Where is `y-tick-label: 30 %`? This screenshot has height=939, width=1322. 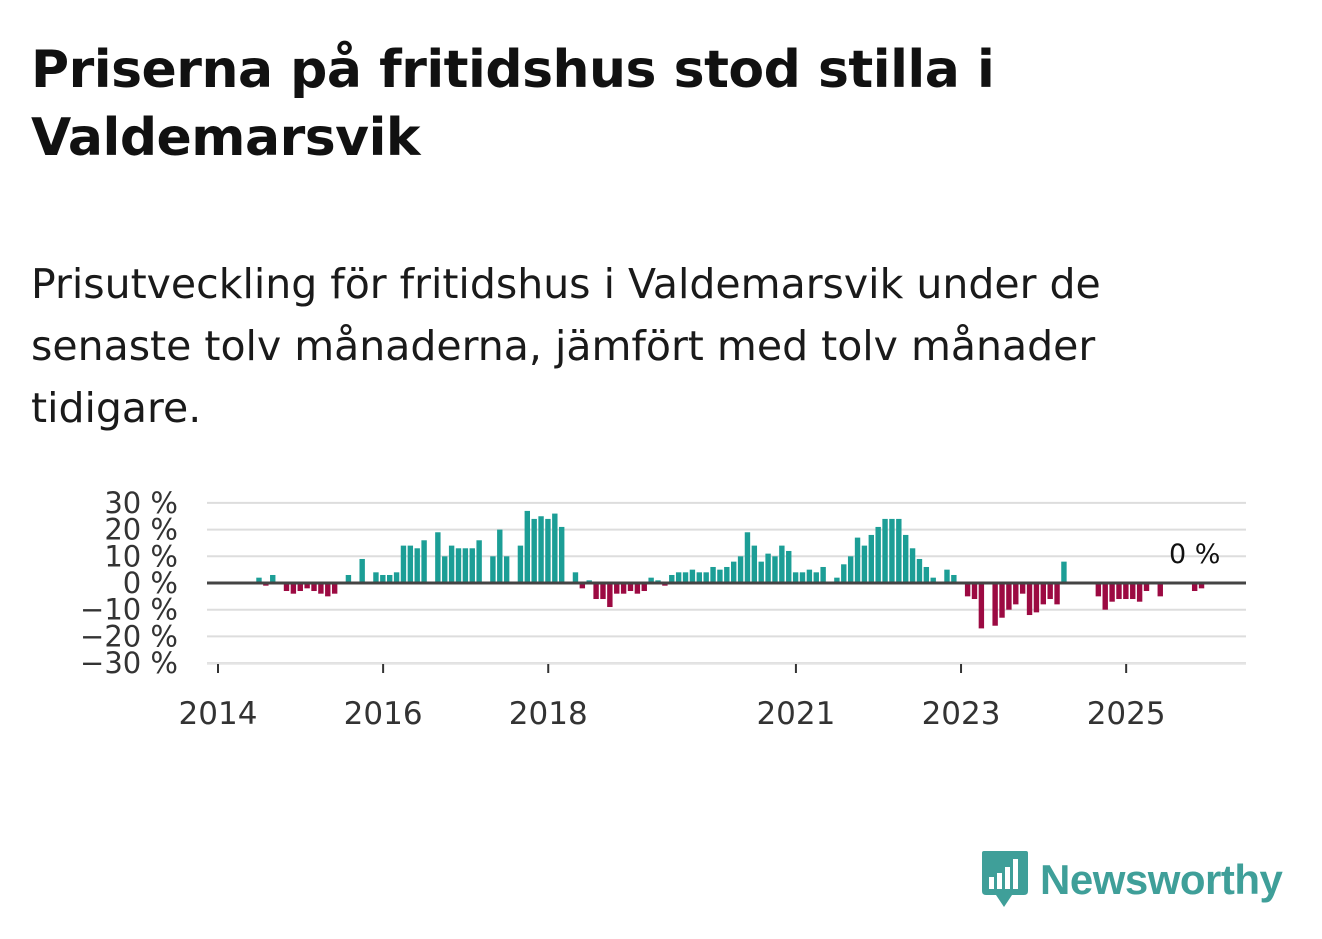
y-tick-label: 30 % is located at coordinates (141, 503).